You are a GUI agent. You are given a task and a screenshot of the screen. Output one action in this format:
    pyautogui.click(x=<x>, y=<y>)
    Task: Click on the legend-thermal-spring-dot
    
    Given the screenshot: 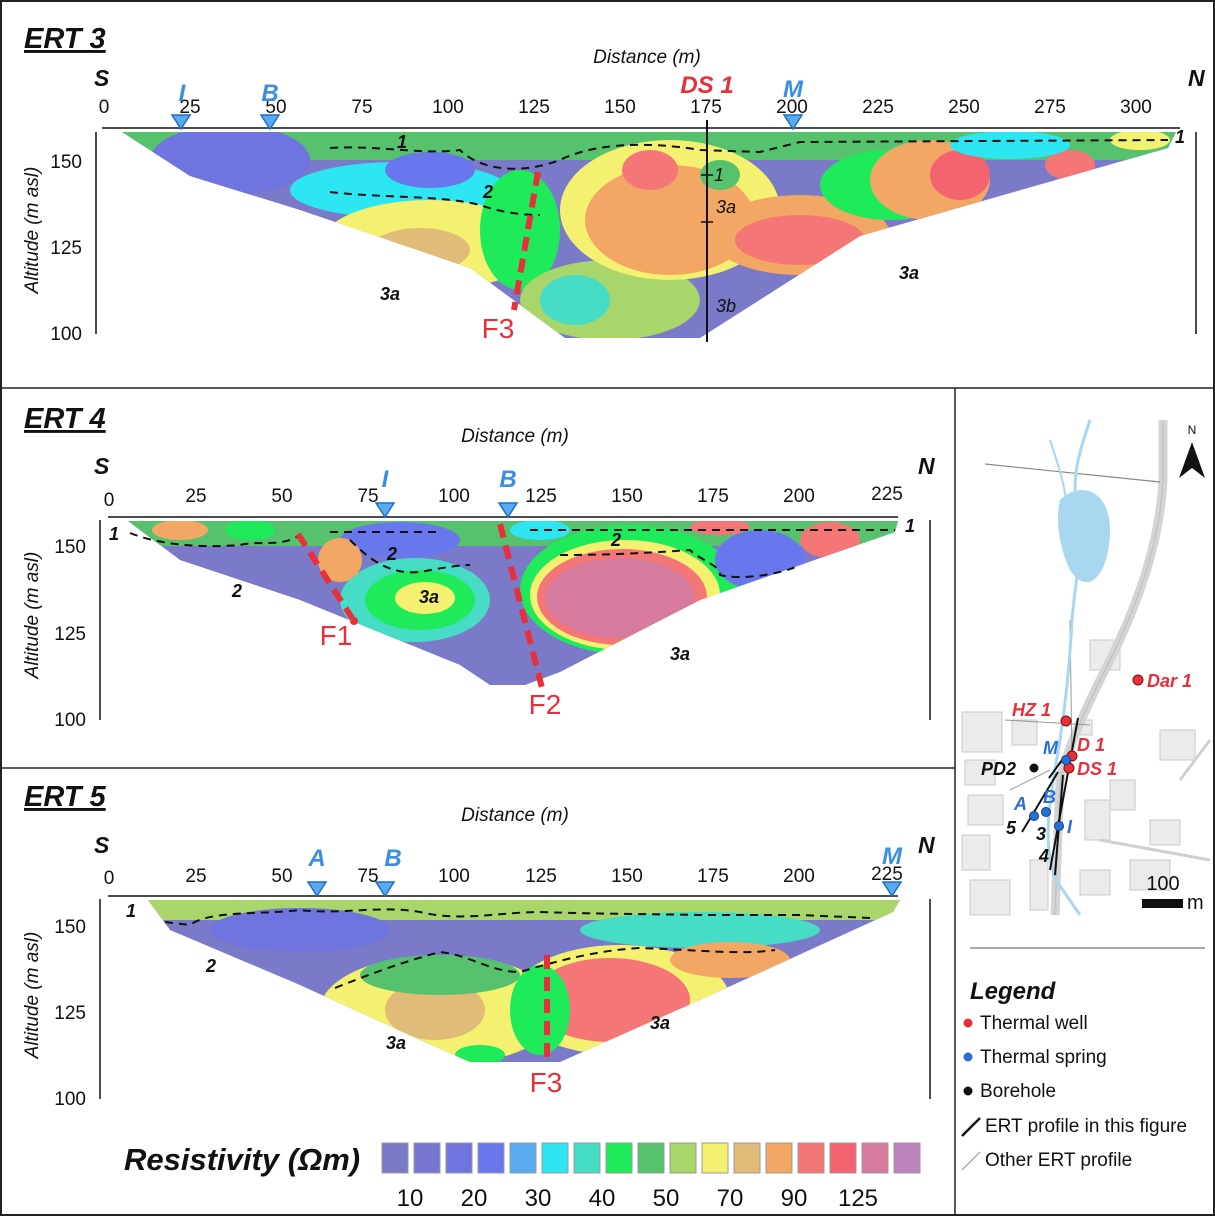 What is the action you would take?
    pyautogui.click(x=968, y=1057)
    